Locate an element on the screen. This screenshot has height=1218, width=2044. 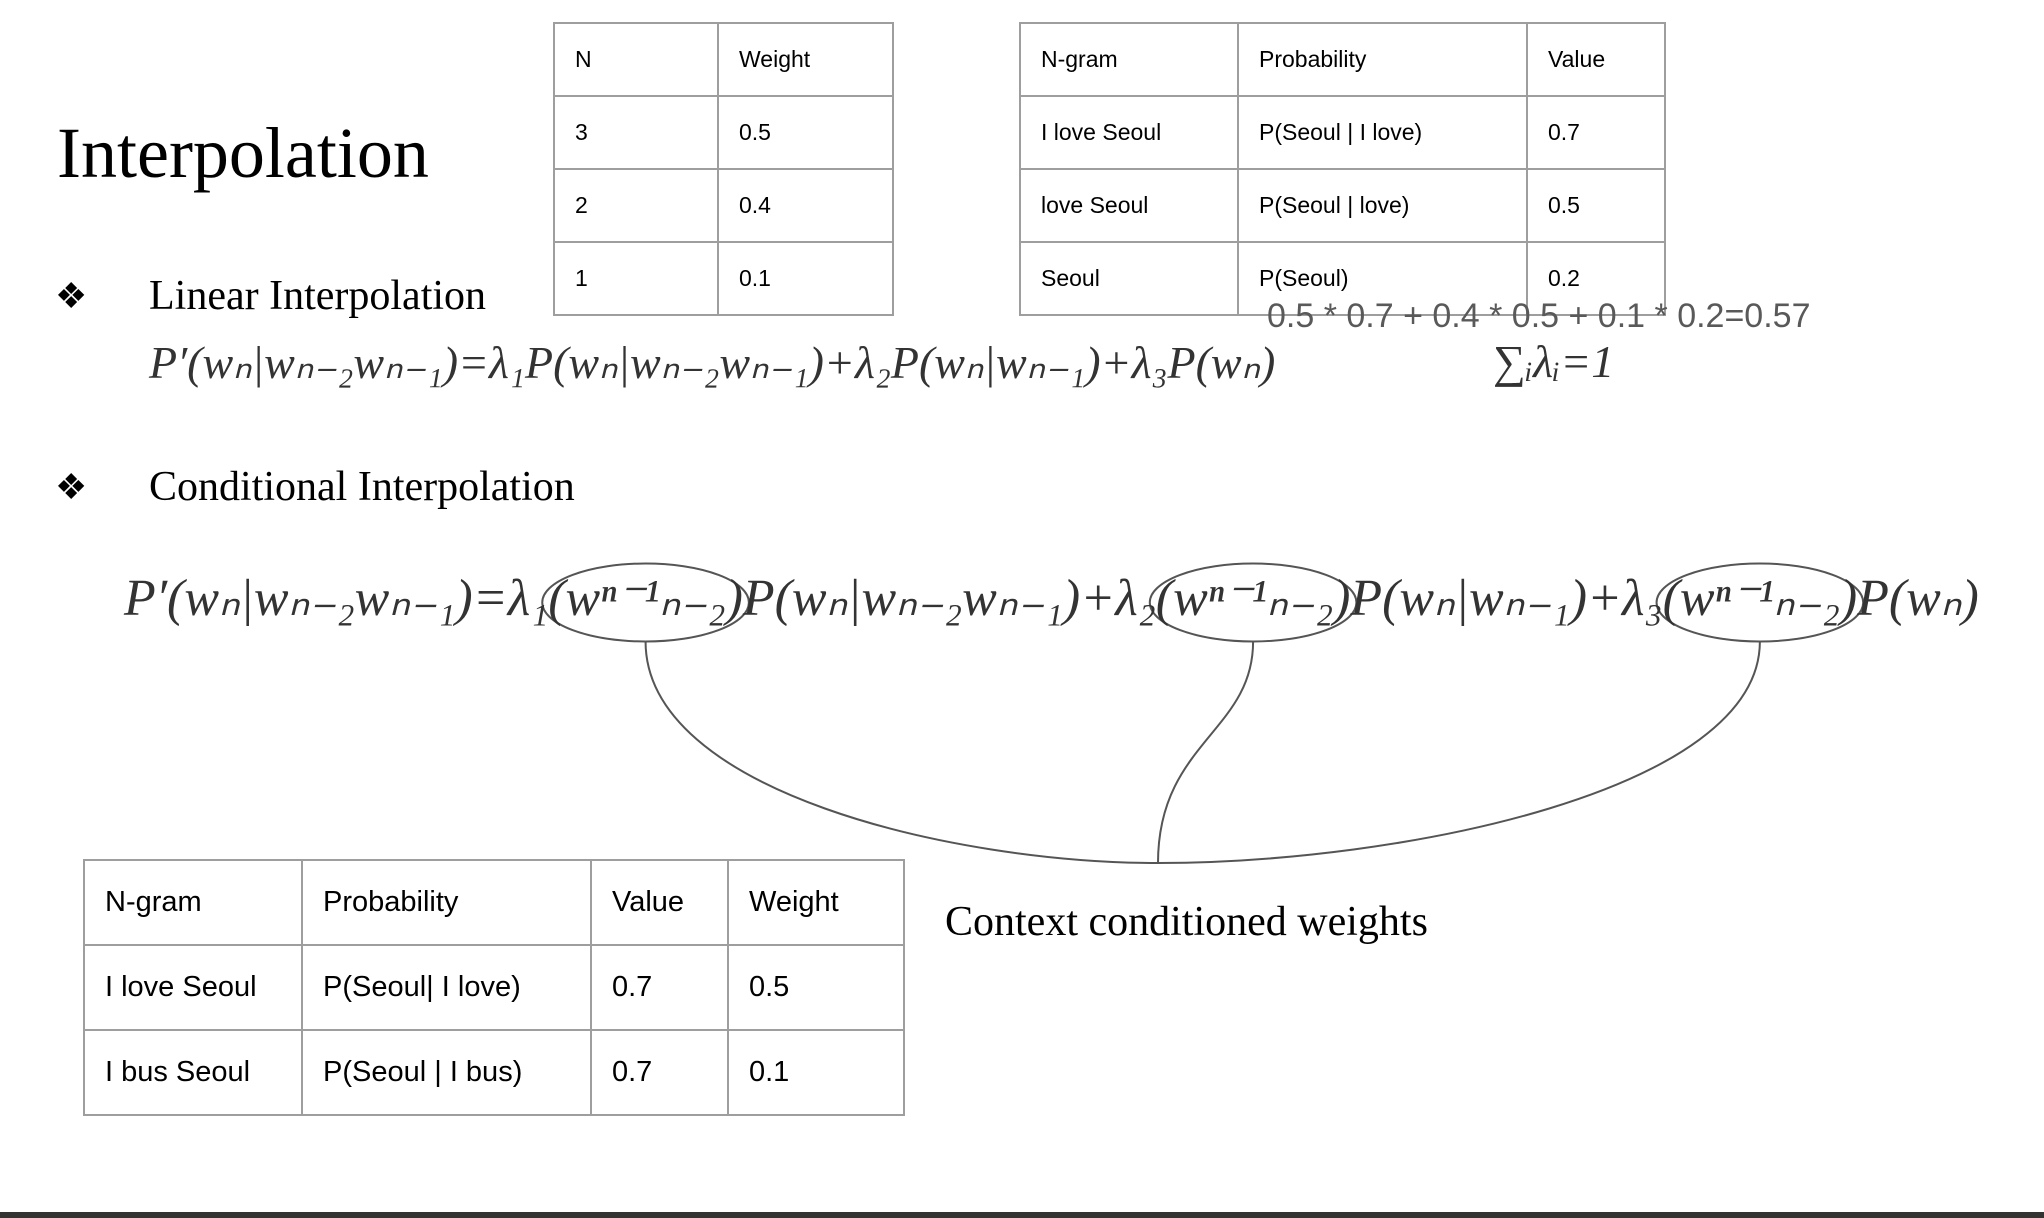
calculation: 0.5 * 0.7 + 0.4 * 0.5 + 0.1 * 0.2=0.57 is located at coordinates (1539, 316).